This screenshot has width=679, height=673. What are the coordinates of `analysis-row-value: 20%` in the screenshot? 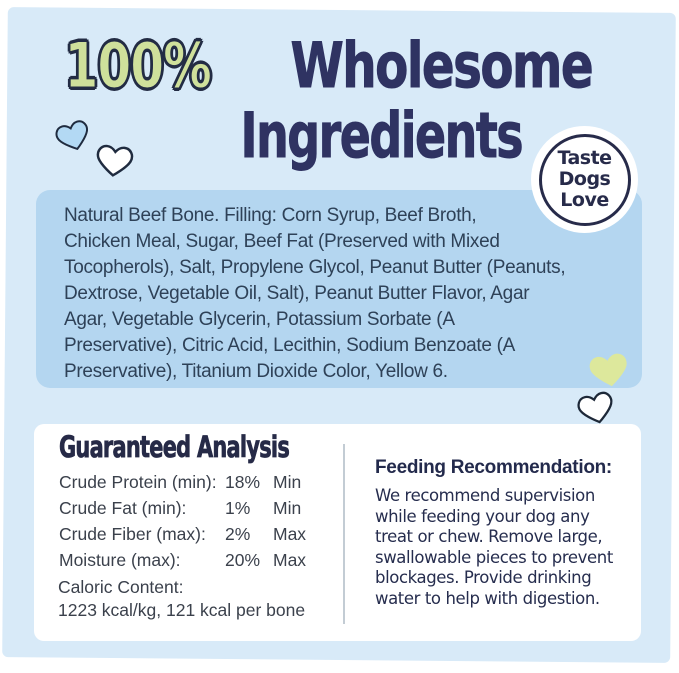 It's located at (243, 560).